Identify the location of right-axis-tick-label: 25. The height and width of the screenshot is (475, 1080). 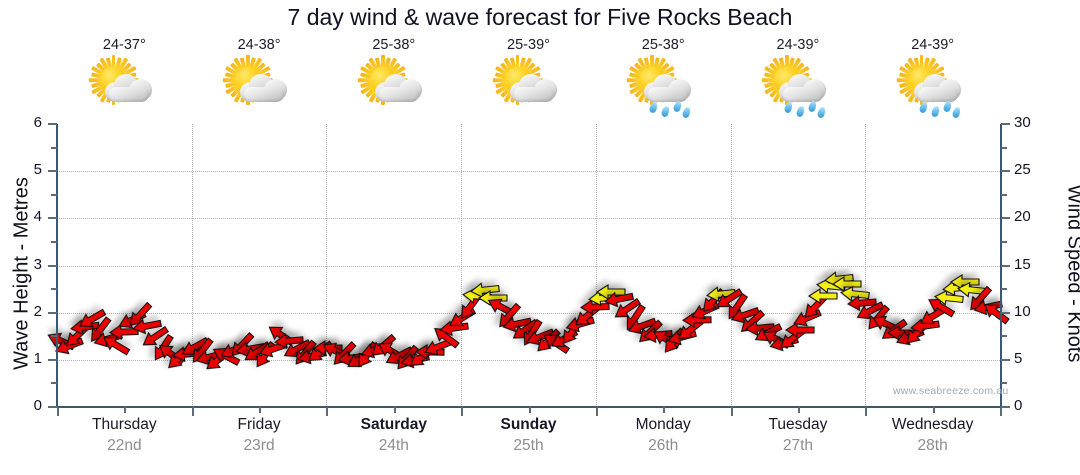
(1022, 170).